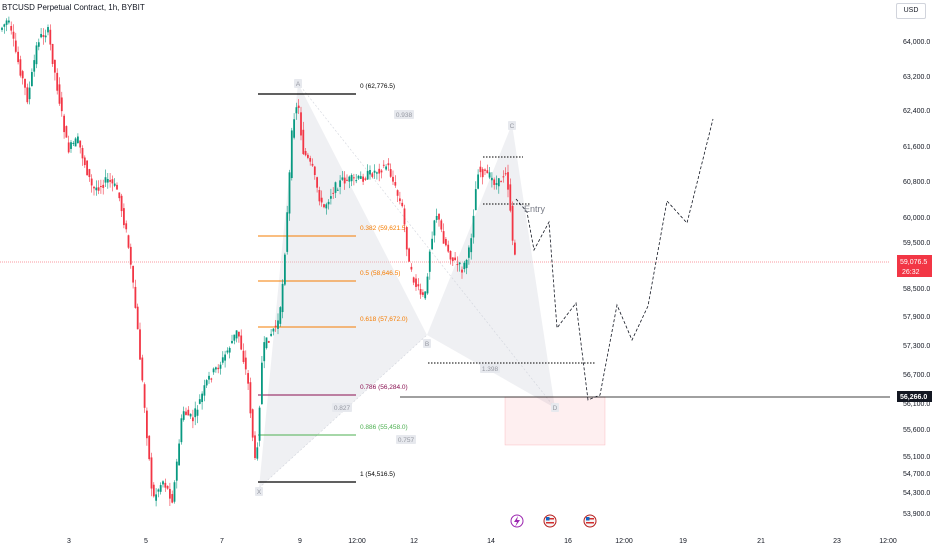 The height and width of the screenshot is (550, 932). I want to click on price-tick-label: 57,900.0, so click(916, 317).